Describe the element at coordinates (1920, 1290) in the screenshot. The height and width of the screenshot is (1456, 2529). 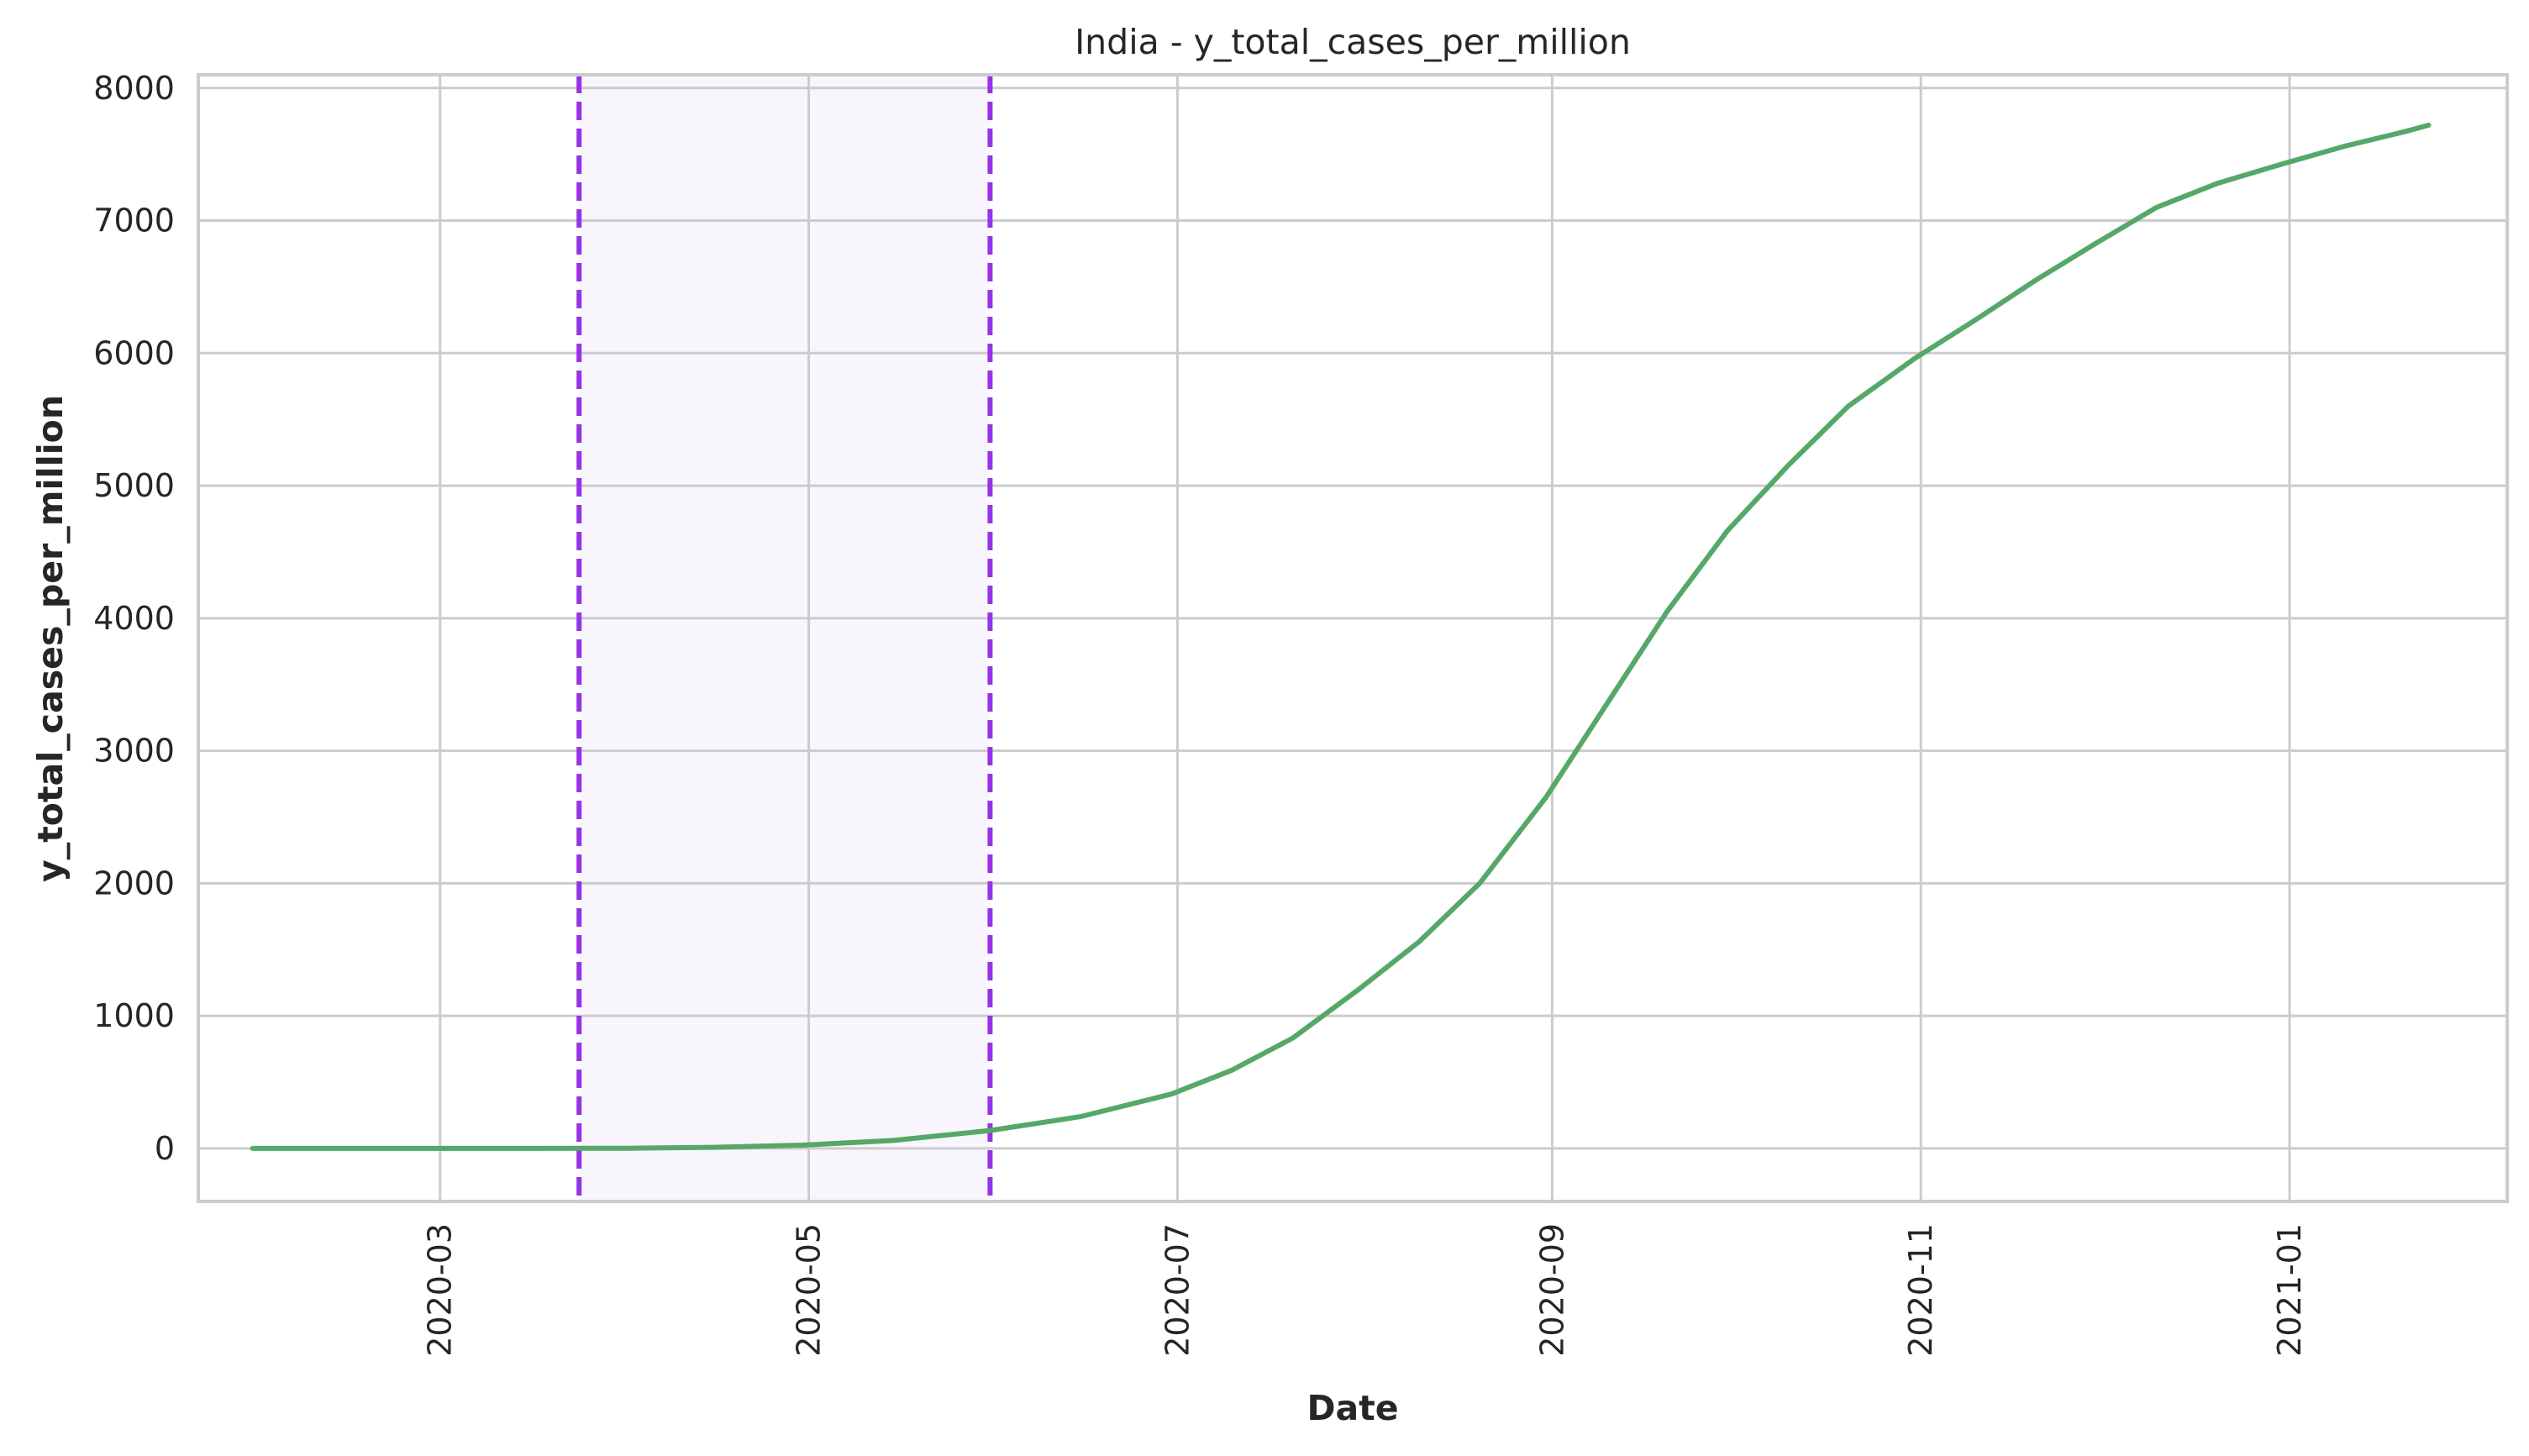
I see `x-tick-label: 2020-11` at that location.